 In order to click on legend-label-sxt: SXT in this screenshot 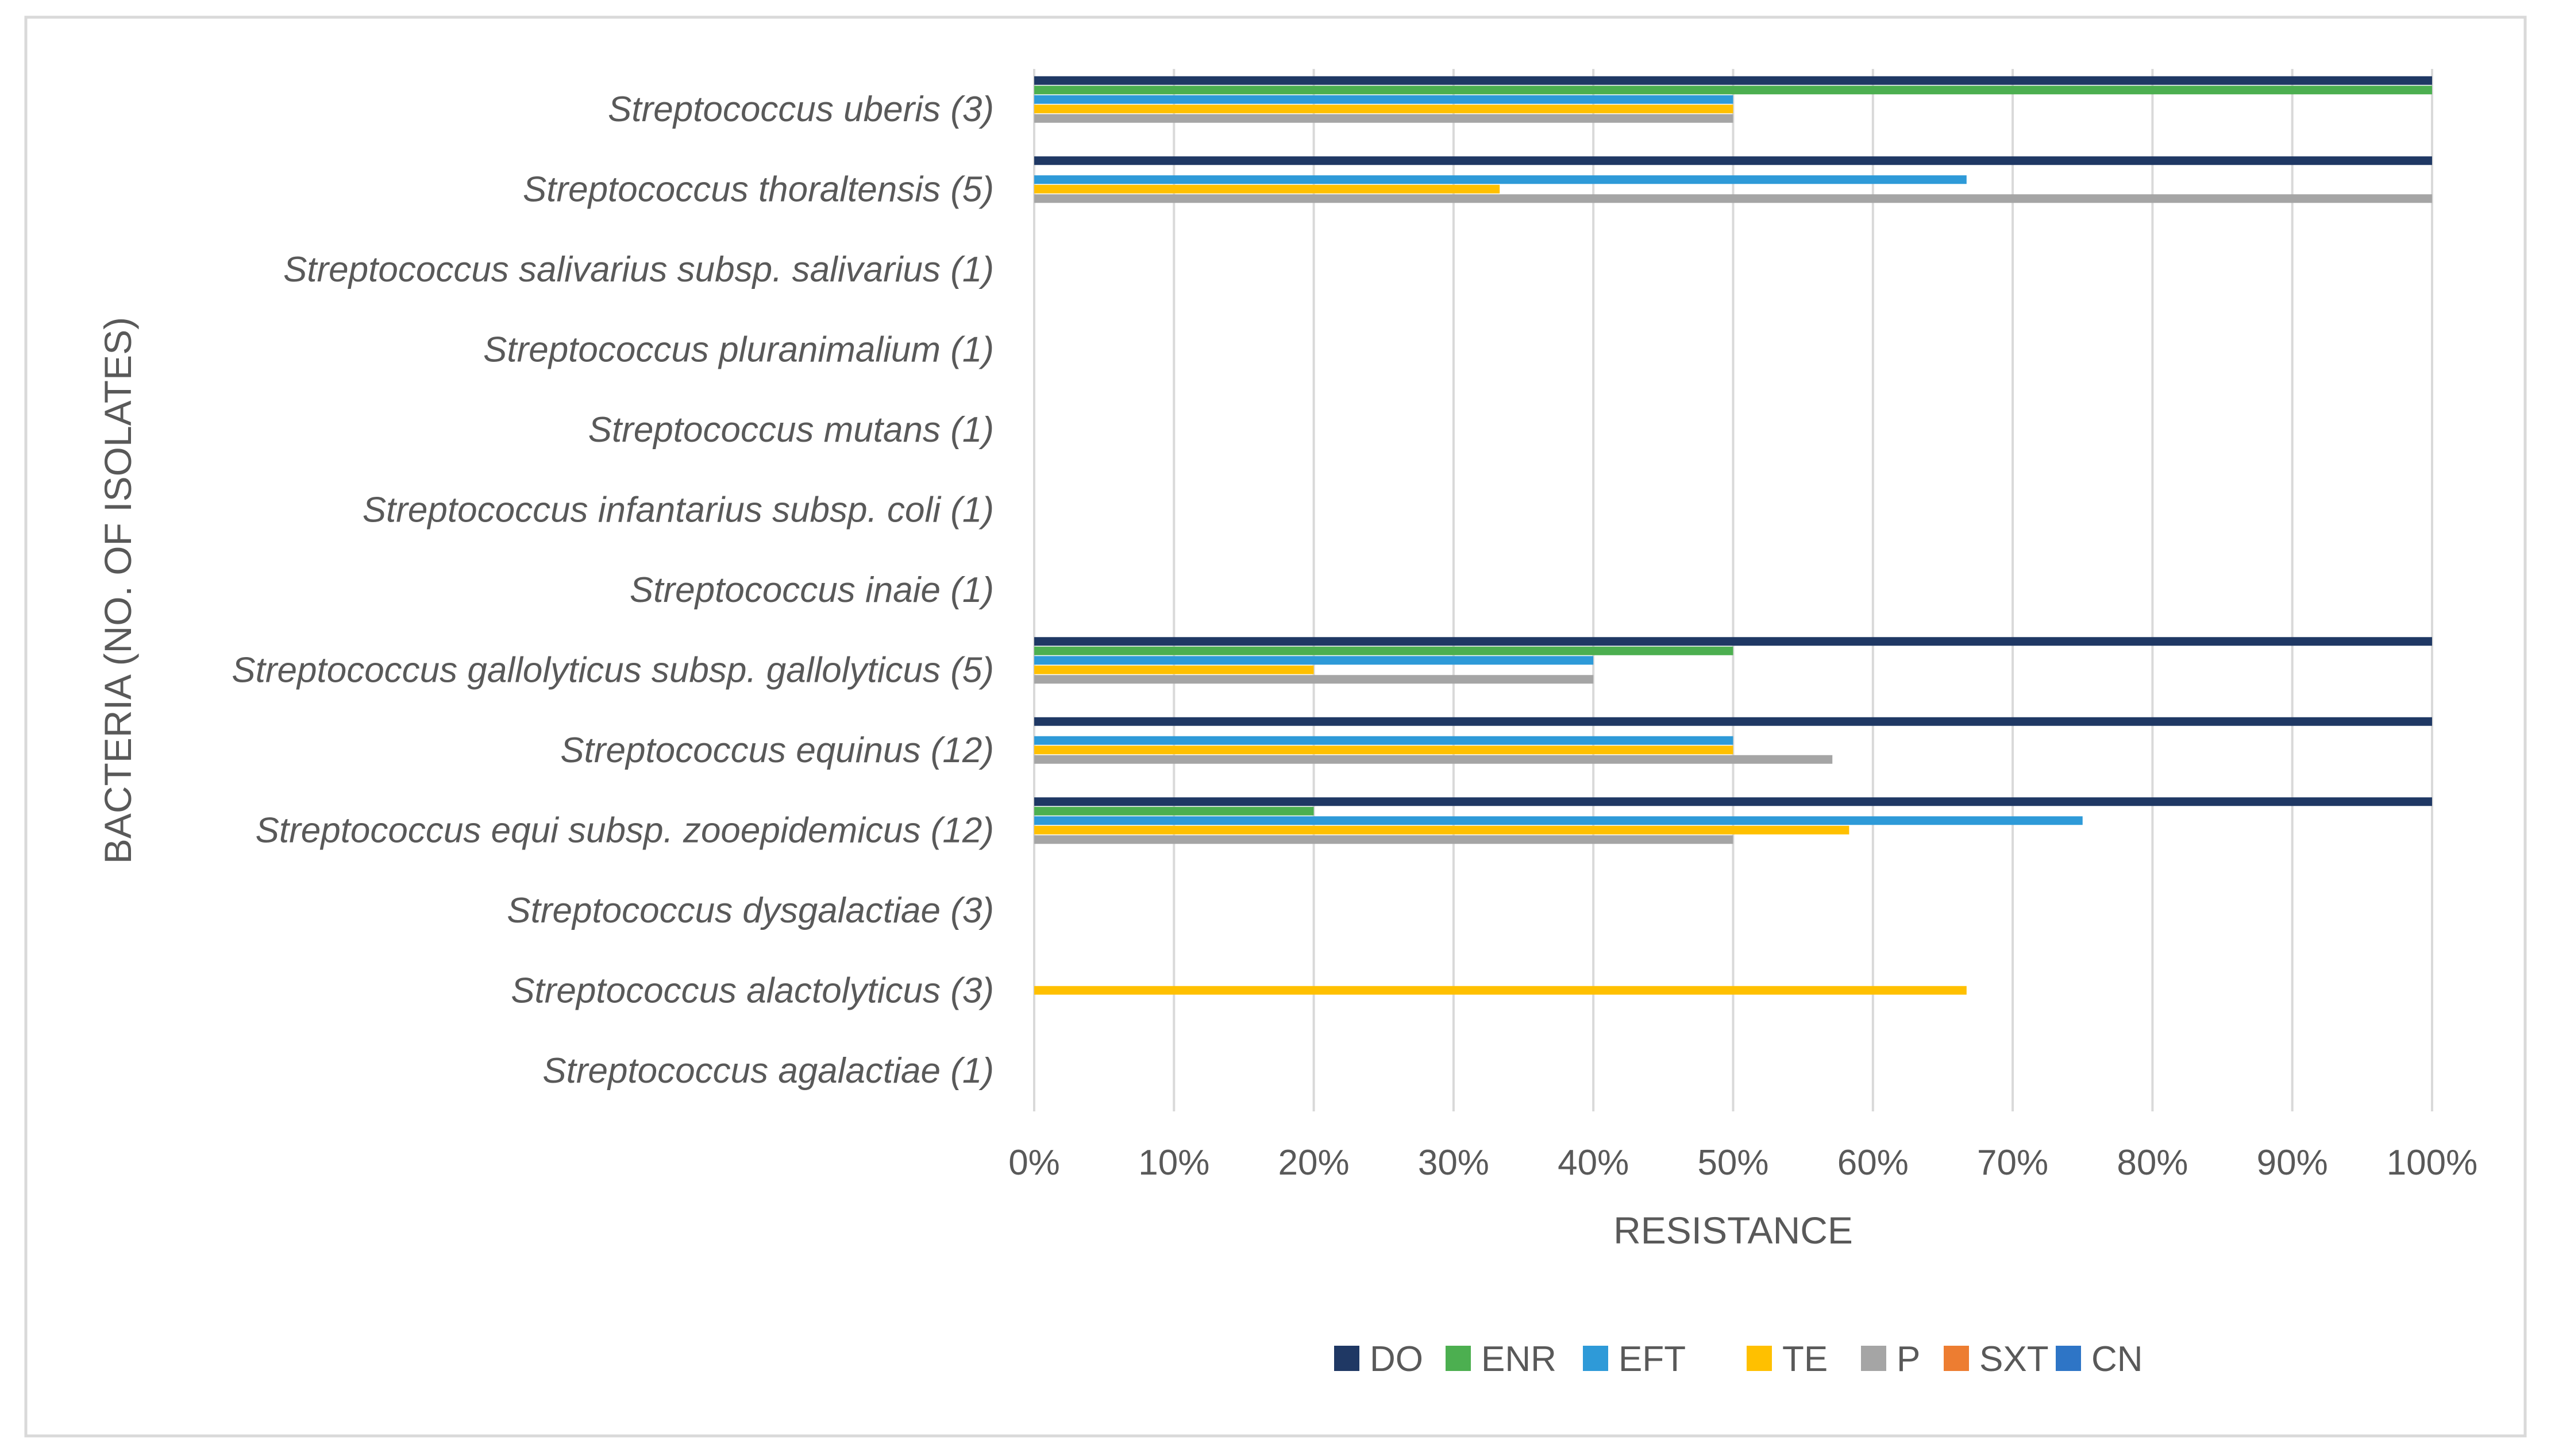, I will do `click(2014, 1359)`.